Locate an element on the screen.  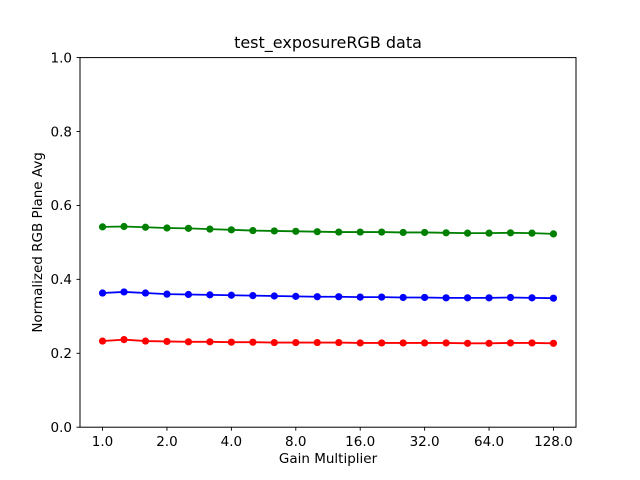
y-tick-label: 0.0 is located at coordinates (61, 428).